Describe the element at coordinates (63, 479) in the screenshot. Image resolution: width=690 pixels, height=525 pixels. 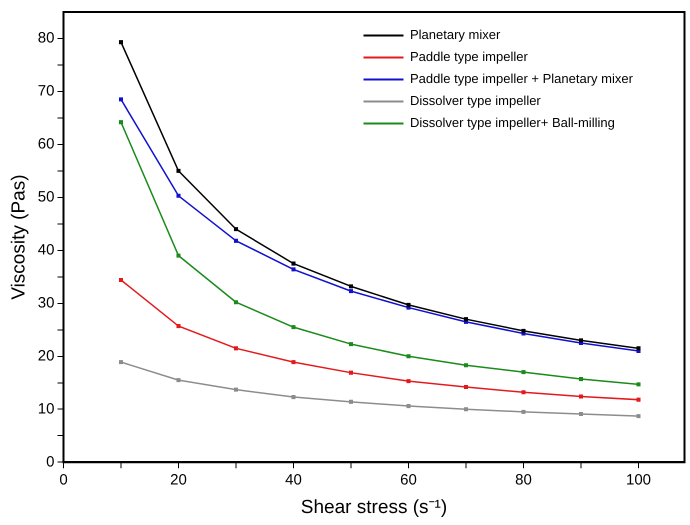
I see `x-tick-label: 0` at that location.